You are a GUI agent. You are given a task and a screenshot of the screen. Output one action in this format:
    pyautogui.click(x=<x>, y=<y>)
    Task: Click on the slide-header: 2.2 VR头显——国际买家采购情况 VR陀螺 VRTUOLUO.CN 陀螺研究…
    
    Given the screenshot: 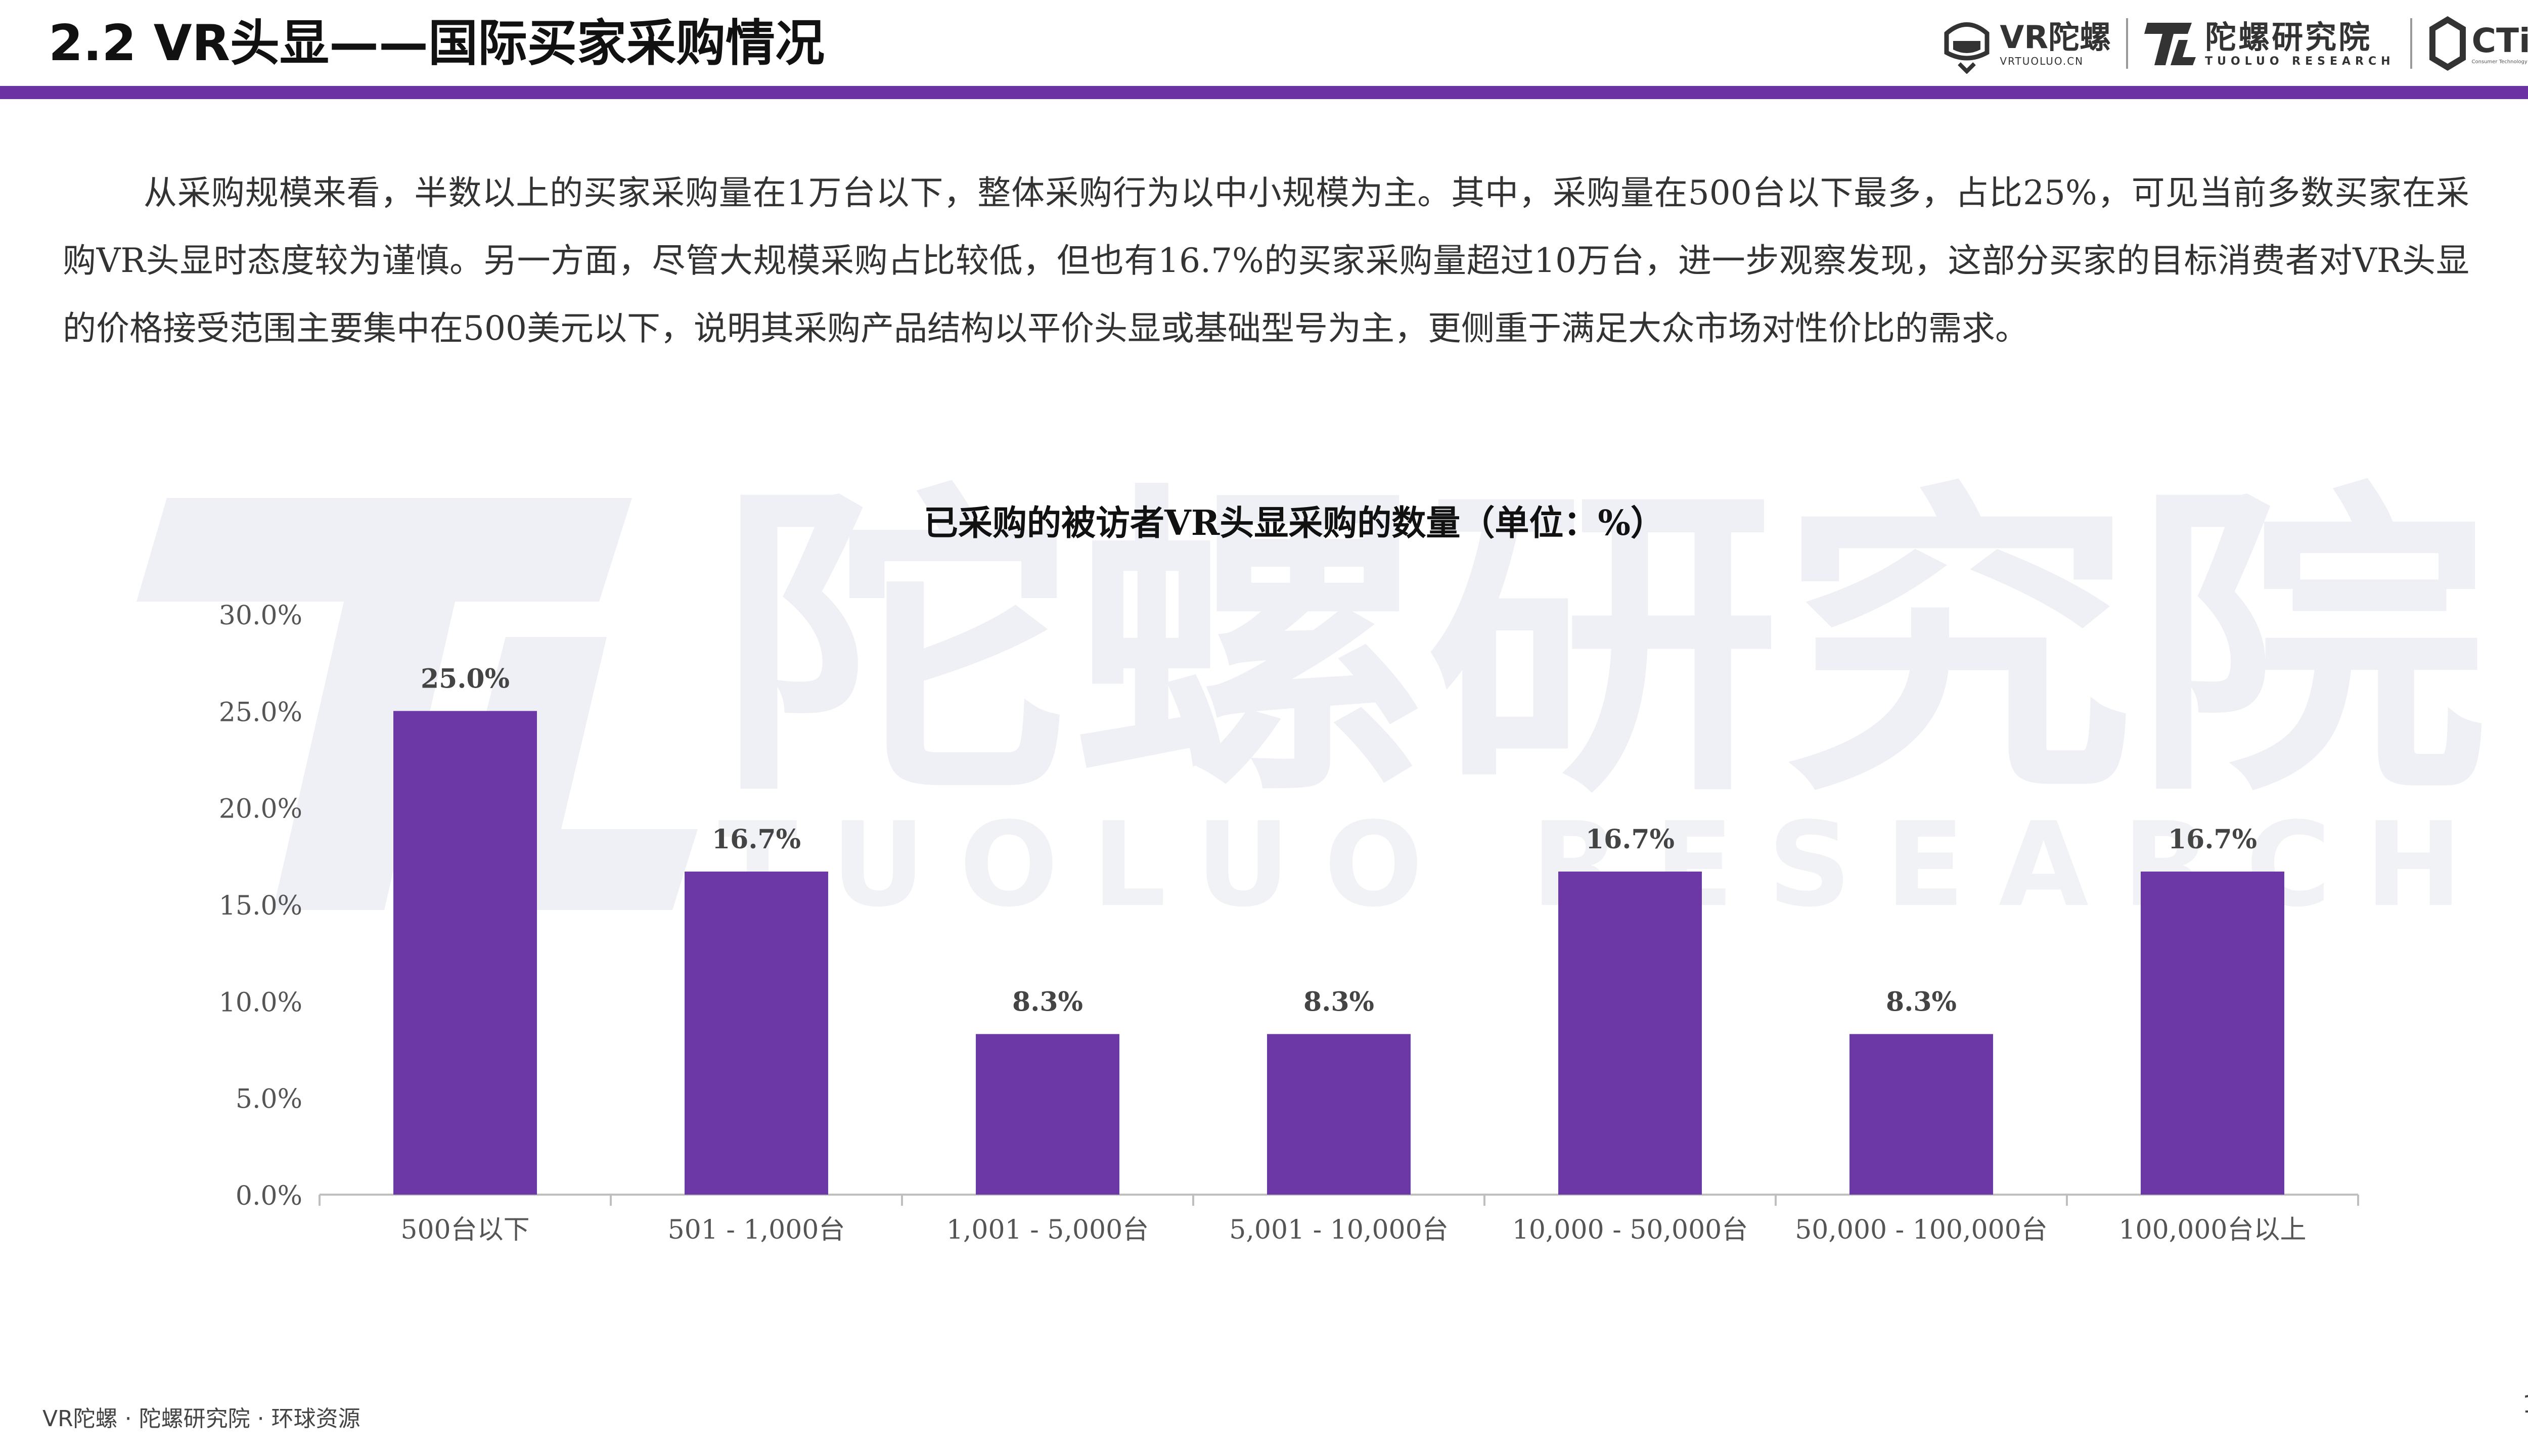 What is the action you would take?
    pyautogui.click(x=1264, y=43)
    